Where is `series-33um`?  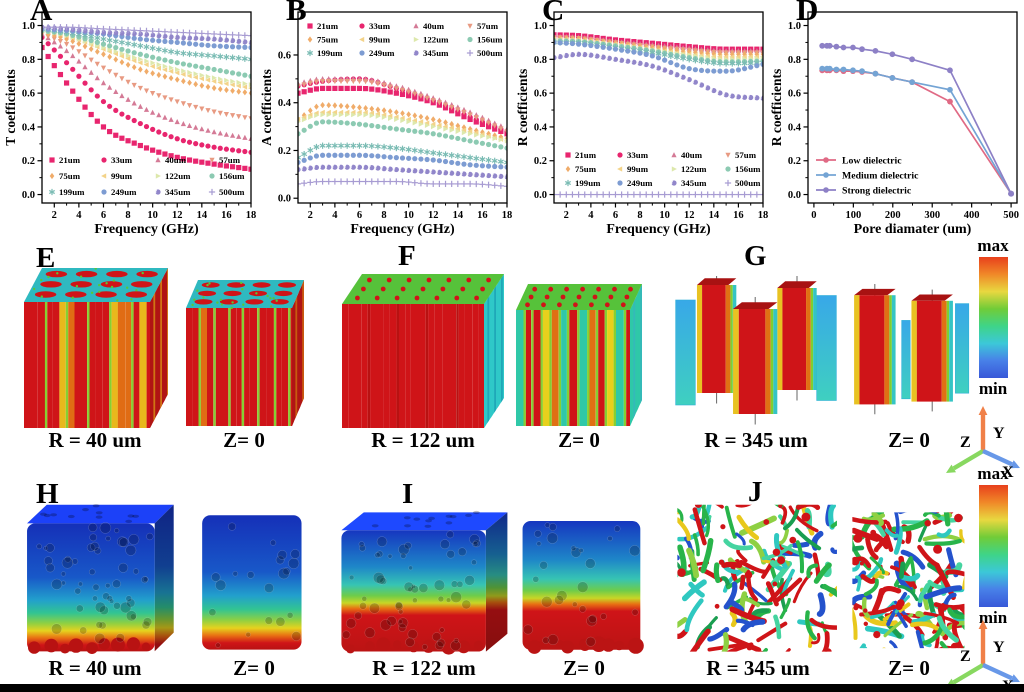 series-33um is located at coordinates (146, 94).